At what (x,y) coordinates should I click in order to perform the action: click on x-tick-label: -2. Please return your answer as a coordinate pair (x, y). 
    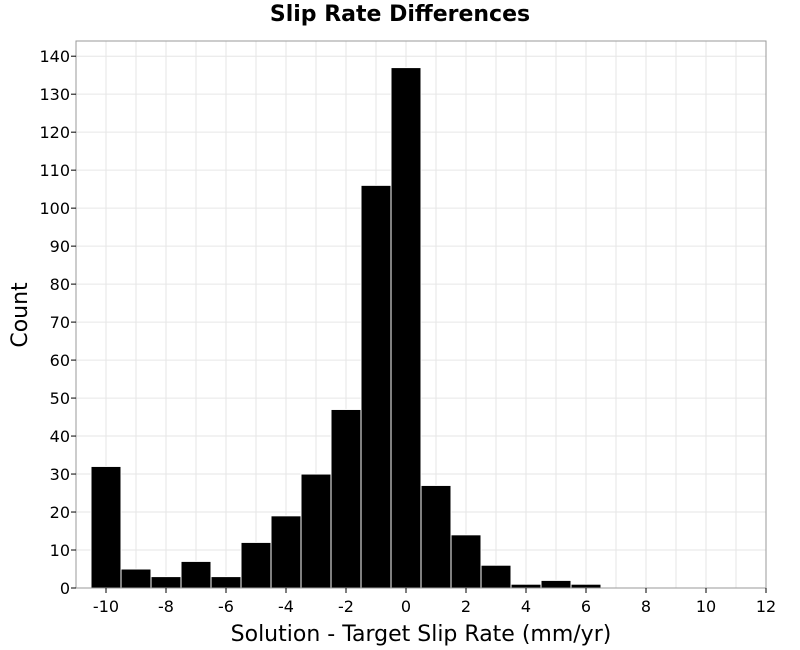
    Looking at the image, I should click on (346, 606).